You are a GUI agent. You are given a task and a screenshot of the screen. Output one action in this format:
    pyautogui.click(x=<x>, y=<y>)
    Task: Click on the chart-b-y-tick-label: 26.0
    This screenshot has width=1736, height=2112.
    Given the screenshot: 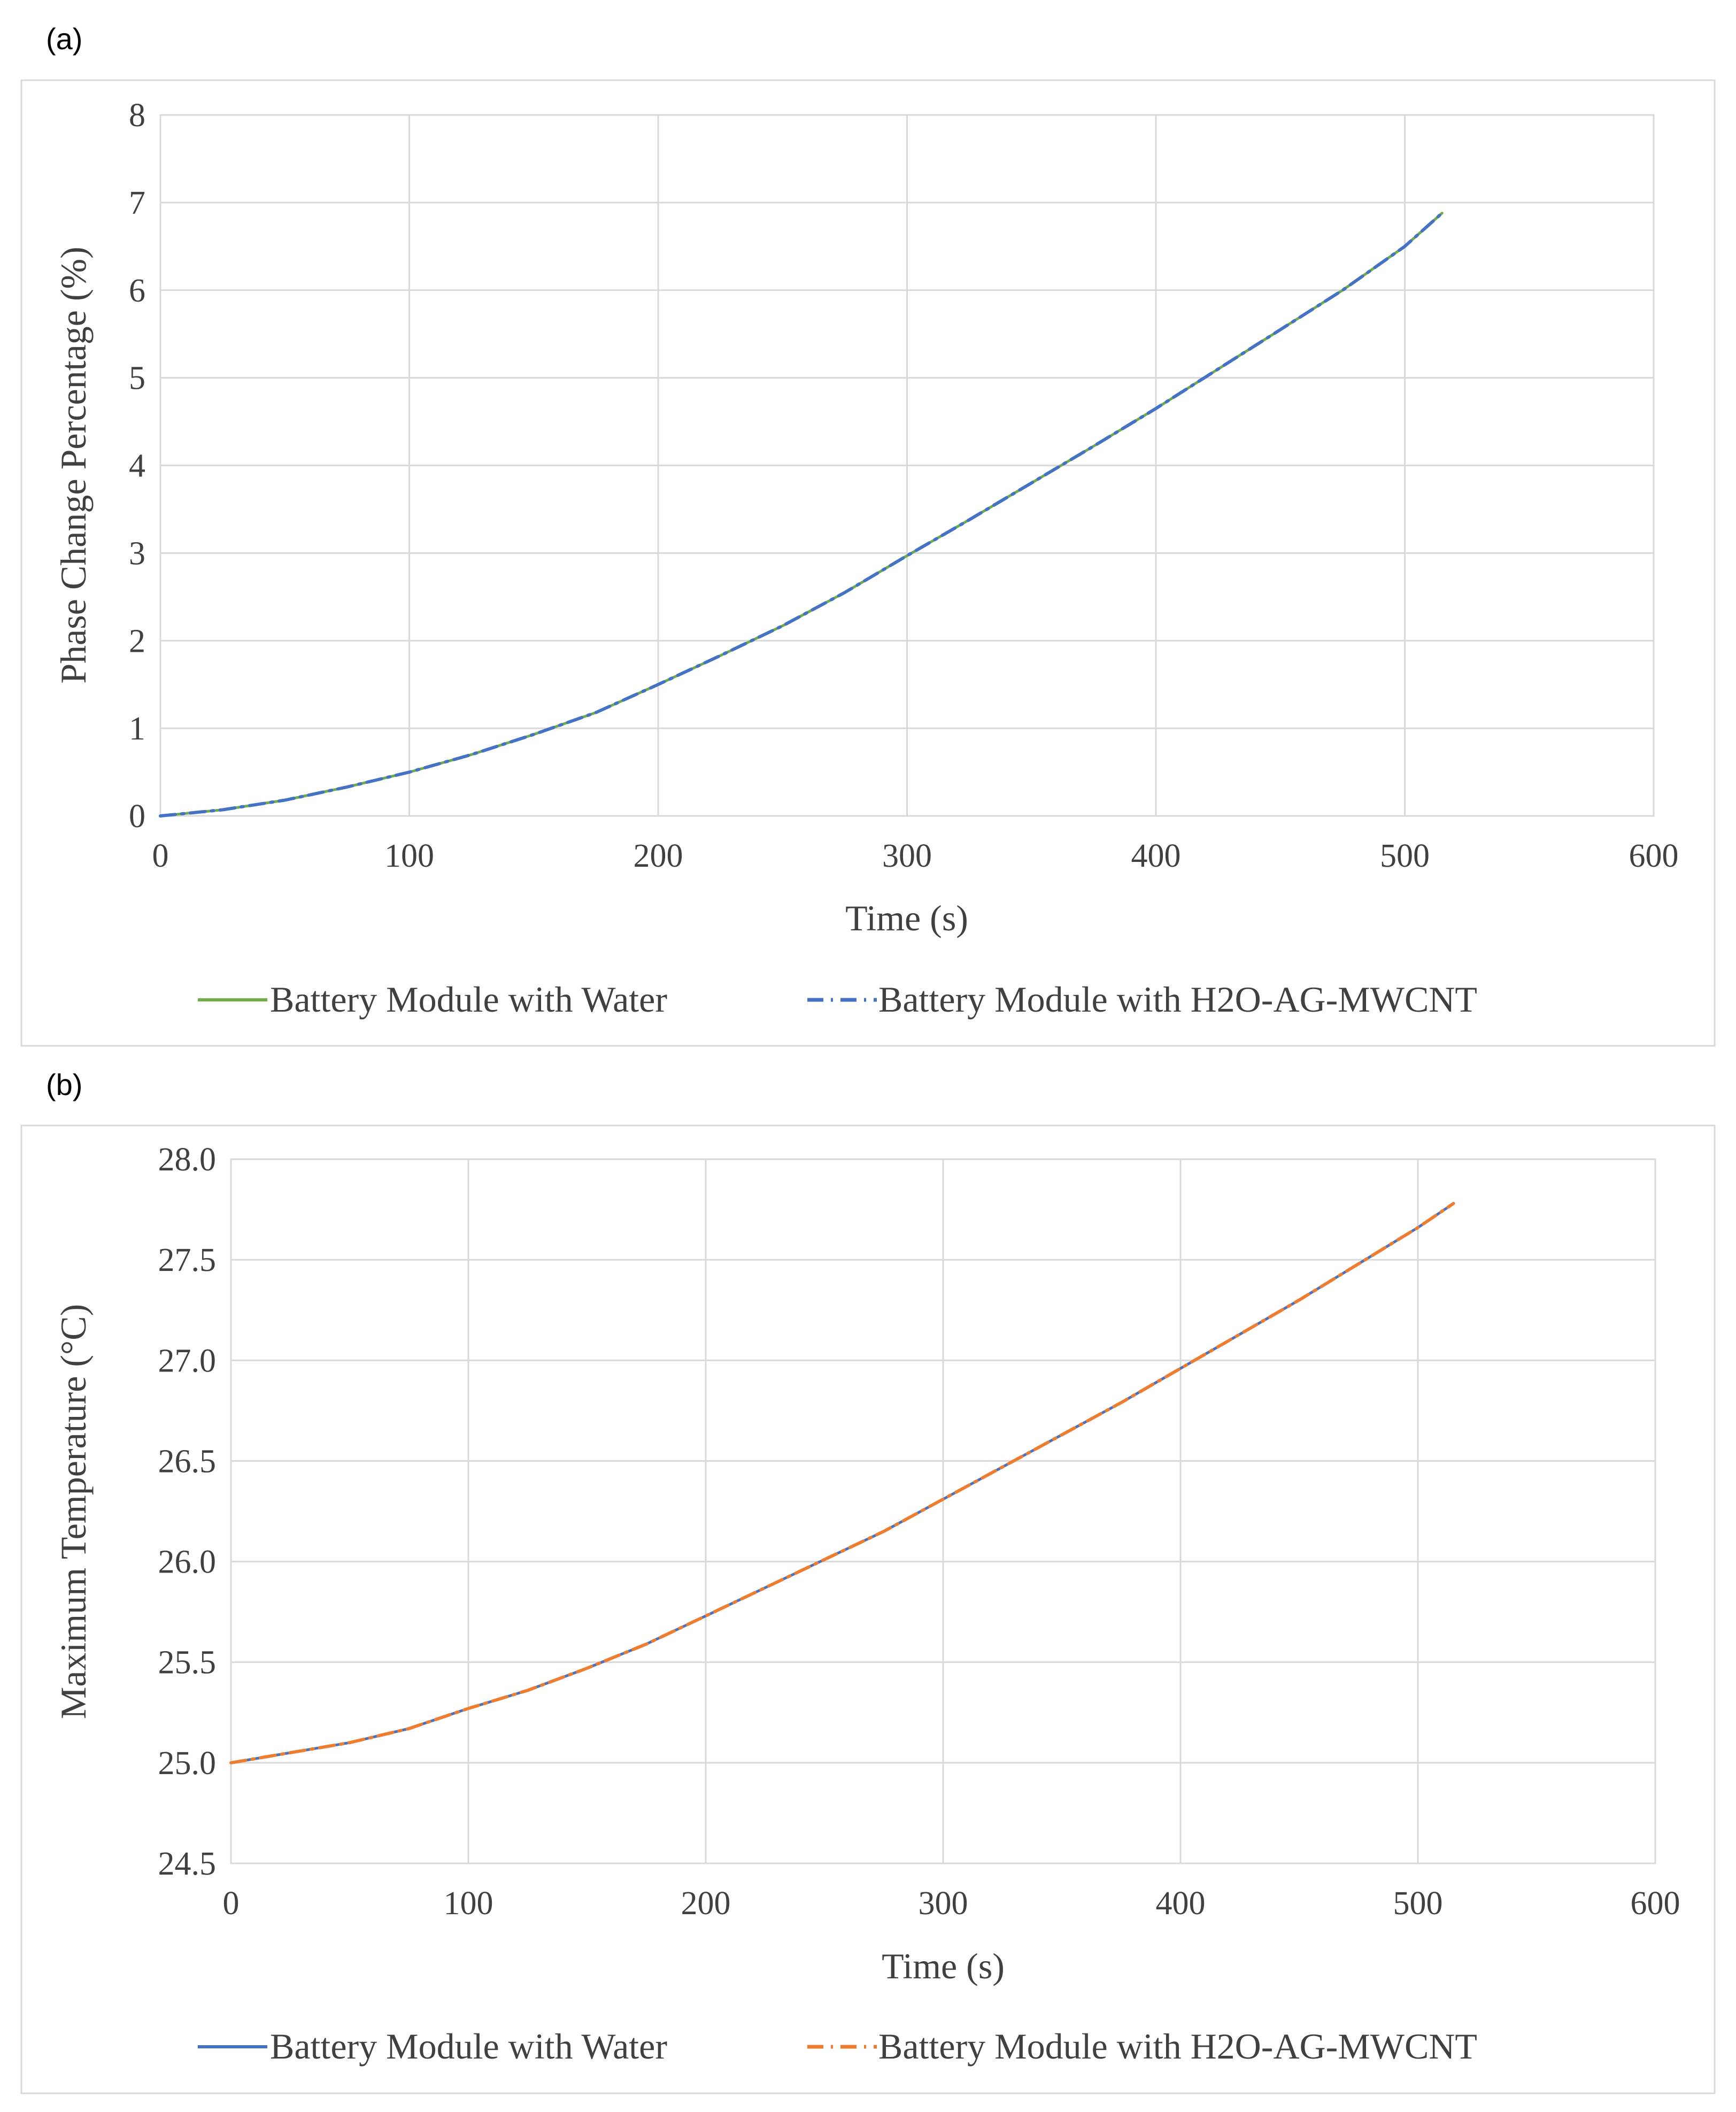 What is the action you would take?
    pyautogui.click(x=187, y=1563)
    